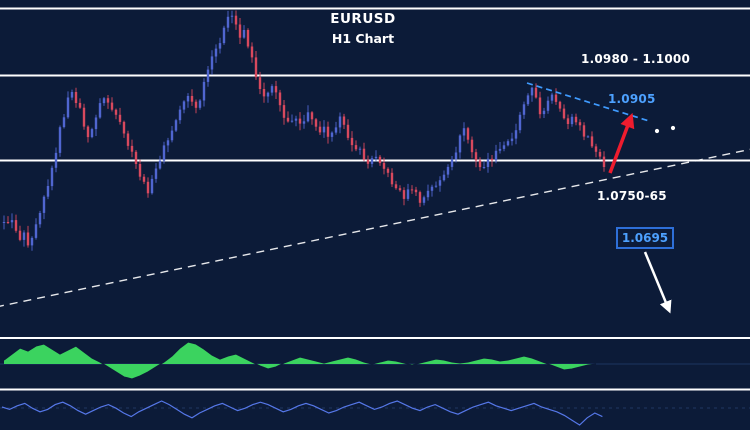  Describe the element at coordinates (673, 128) in the screenshot. I see `projection-dot` at that location.